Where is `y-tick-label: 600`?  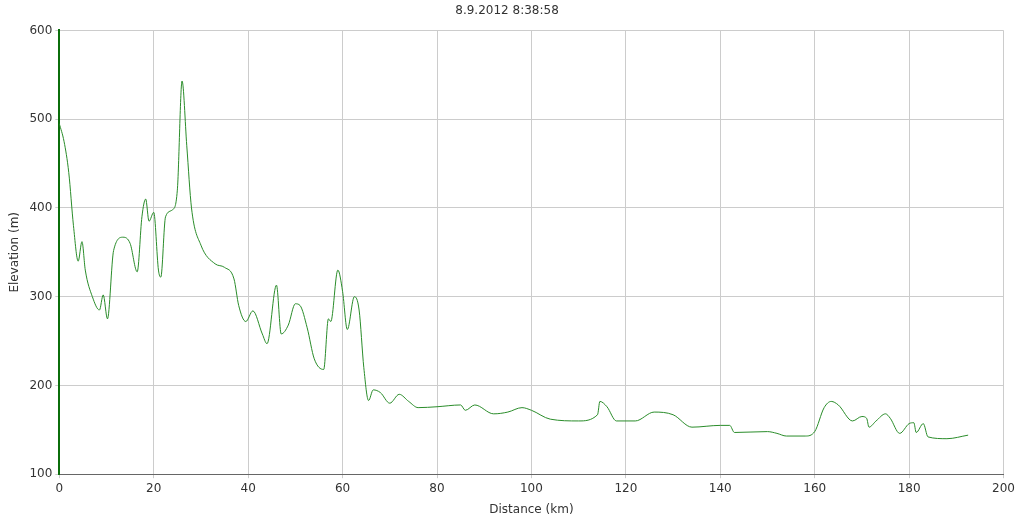
y-tick-label: 600 is located at coordinates (41, 29).